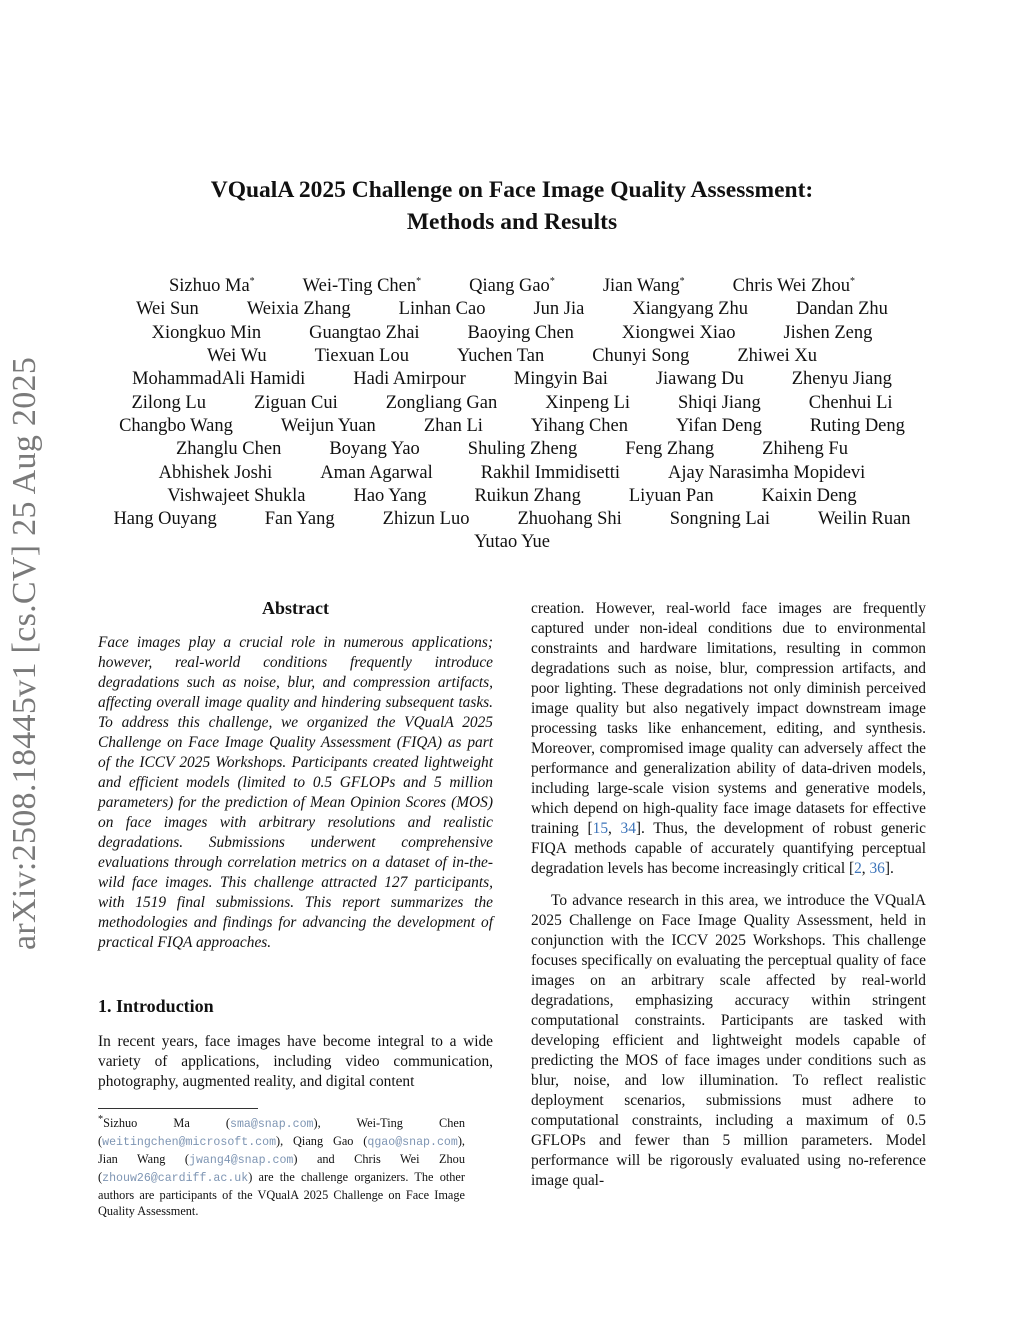  I want to click on author-name: Chris Wei Zhou*, so click(793, 286).